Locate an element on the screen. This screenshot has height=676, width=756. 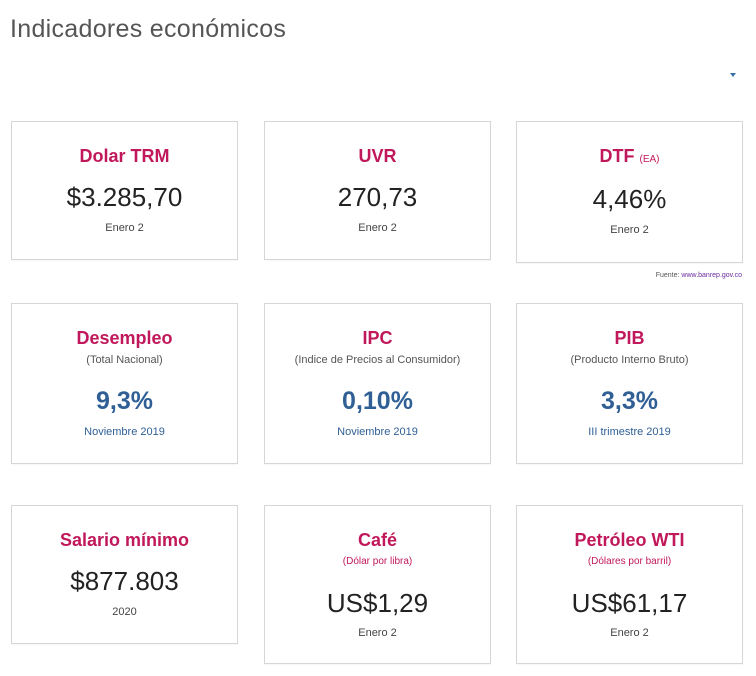
card-cafe: Café (Dólar por libra) US$1,29 Enero 2 is located at coordinates (377, 584).